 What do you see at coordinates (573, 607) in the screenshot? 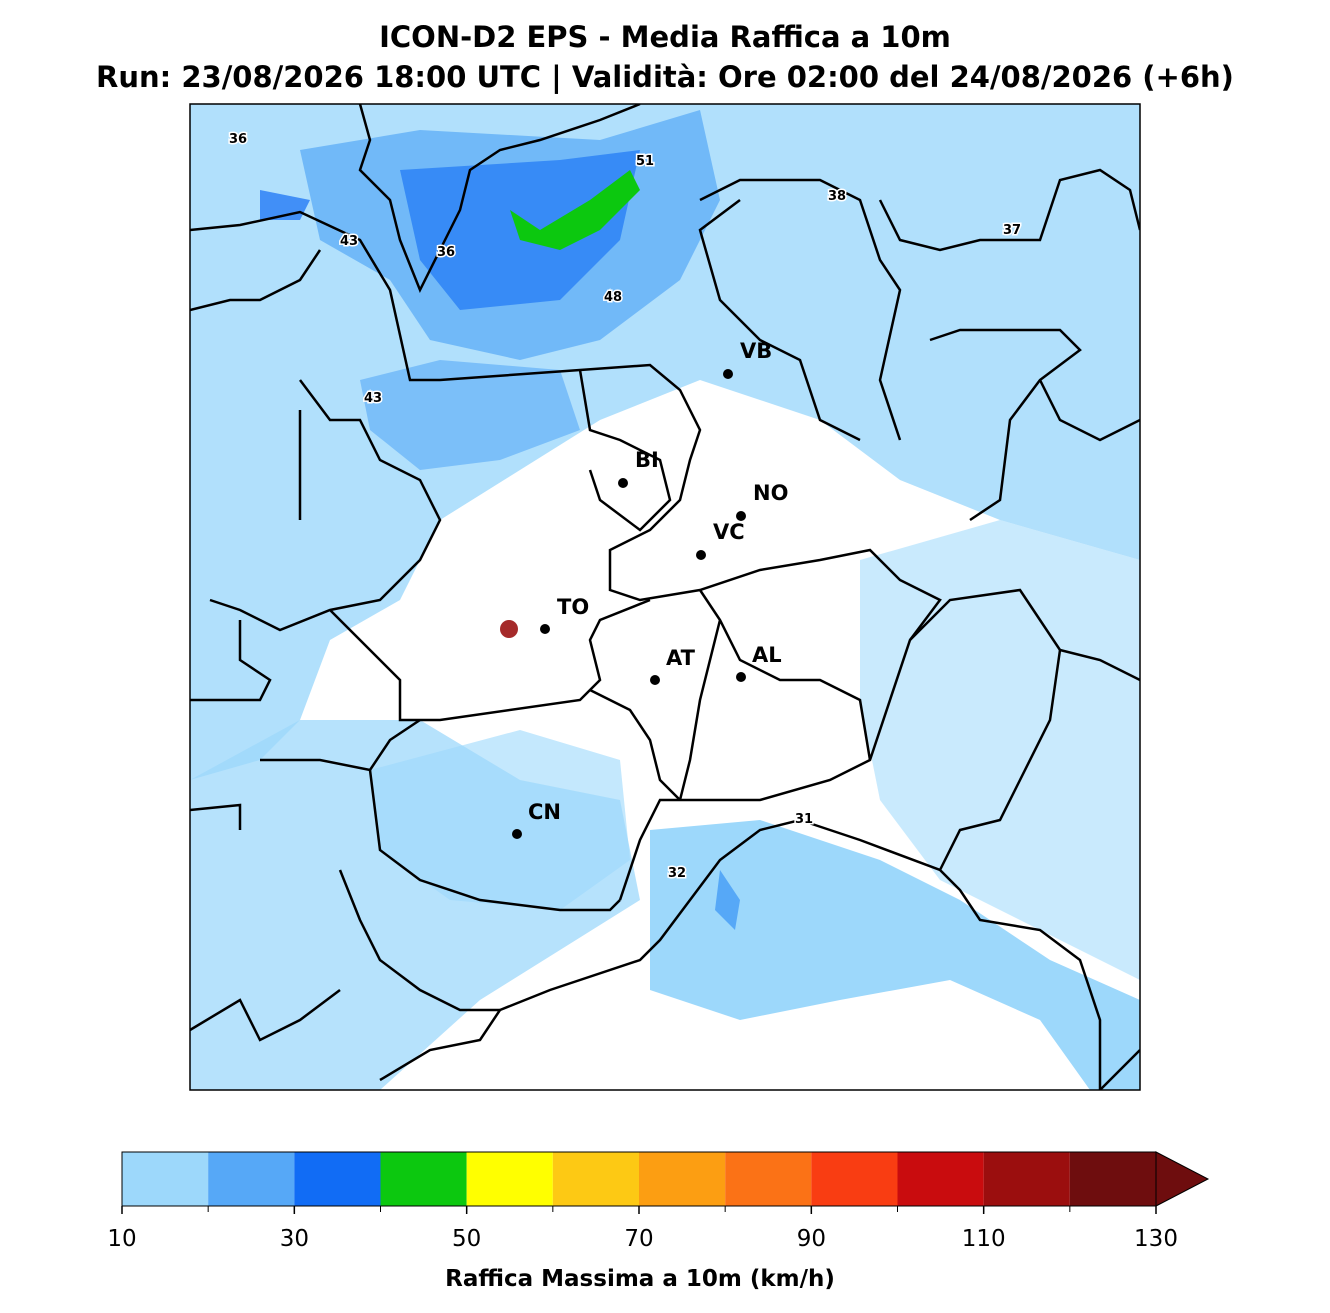
I see `city-label: TO` at bounding box center [573, 607].